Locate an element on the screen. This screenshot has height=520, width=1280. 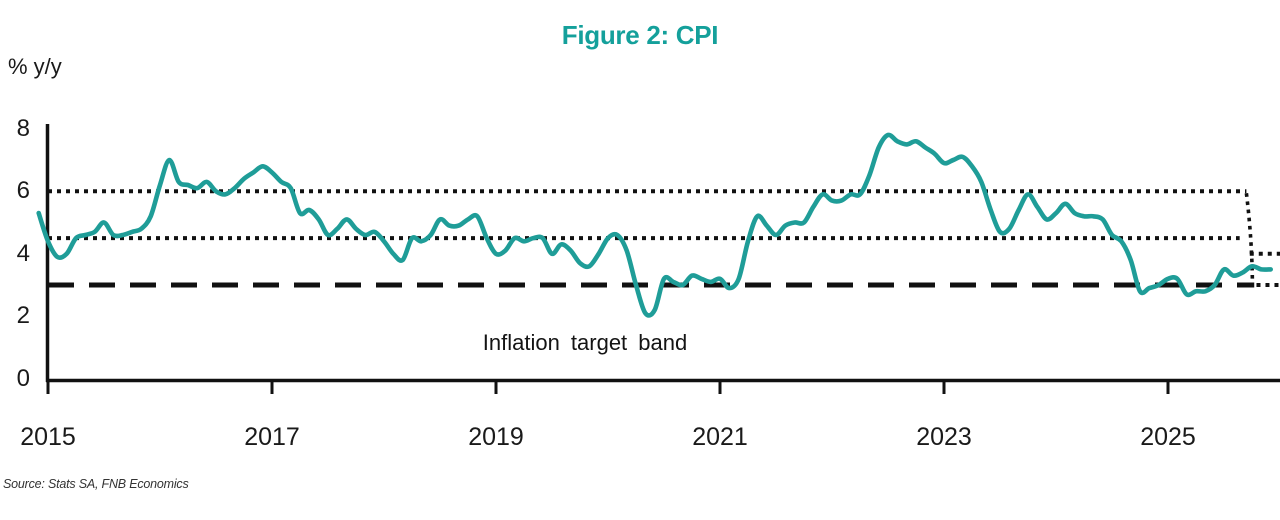
x-tick-label: 2025 is located at coordinates (1168, 437).